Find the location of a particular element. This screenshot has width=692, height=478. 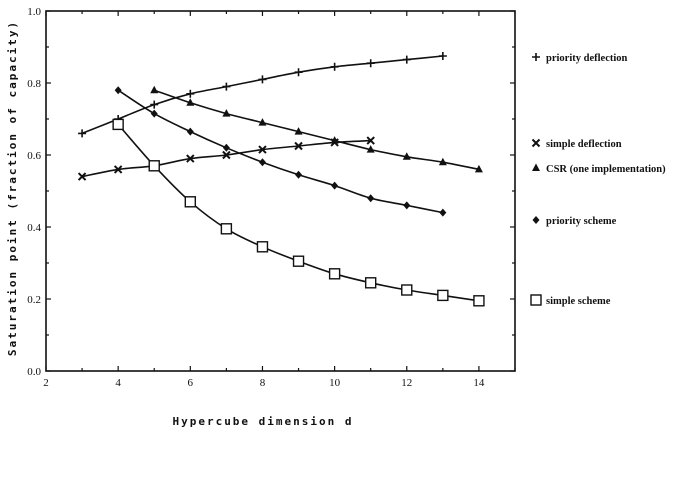

y-tick-label: 0.2 is located at coordinates (34, 300).